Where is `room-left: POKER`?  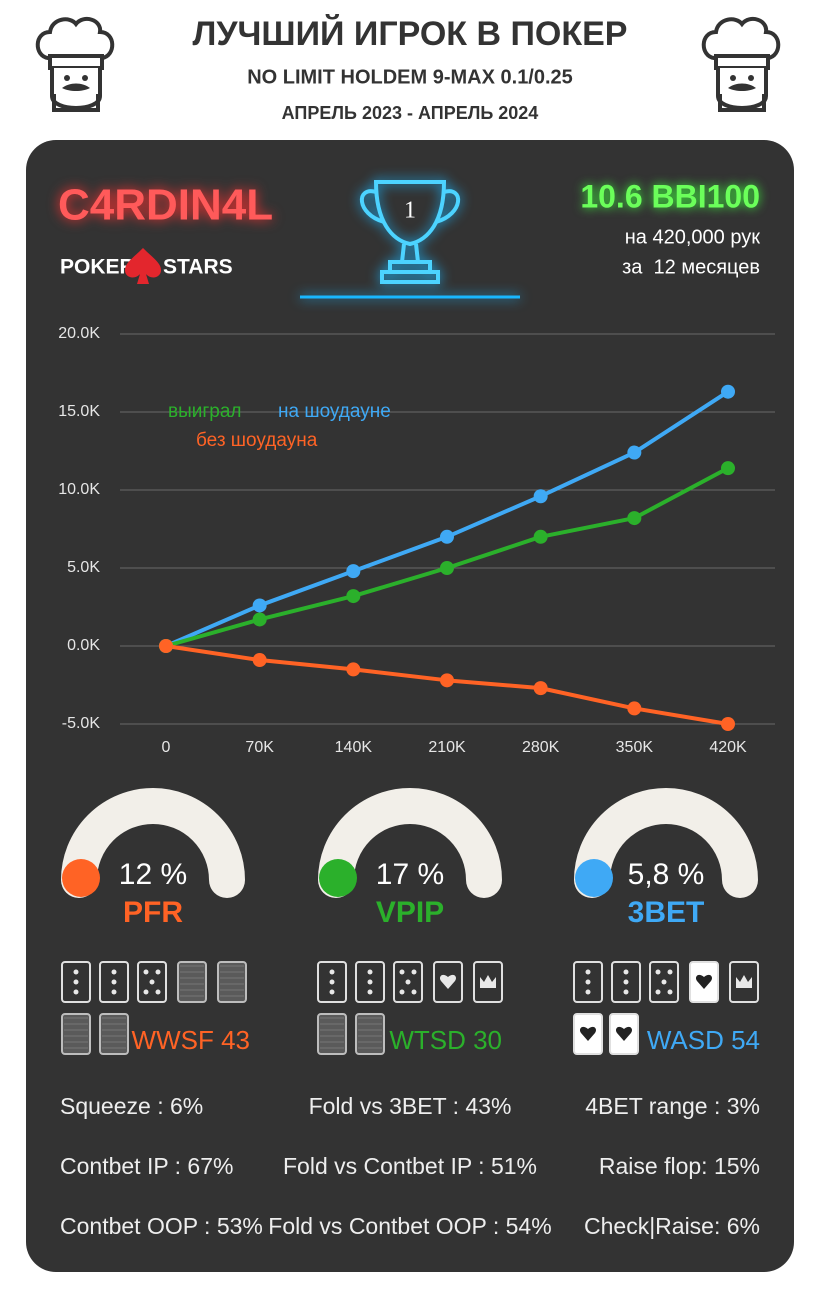
room-left: POKER is located at coordinates (97, 267).